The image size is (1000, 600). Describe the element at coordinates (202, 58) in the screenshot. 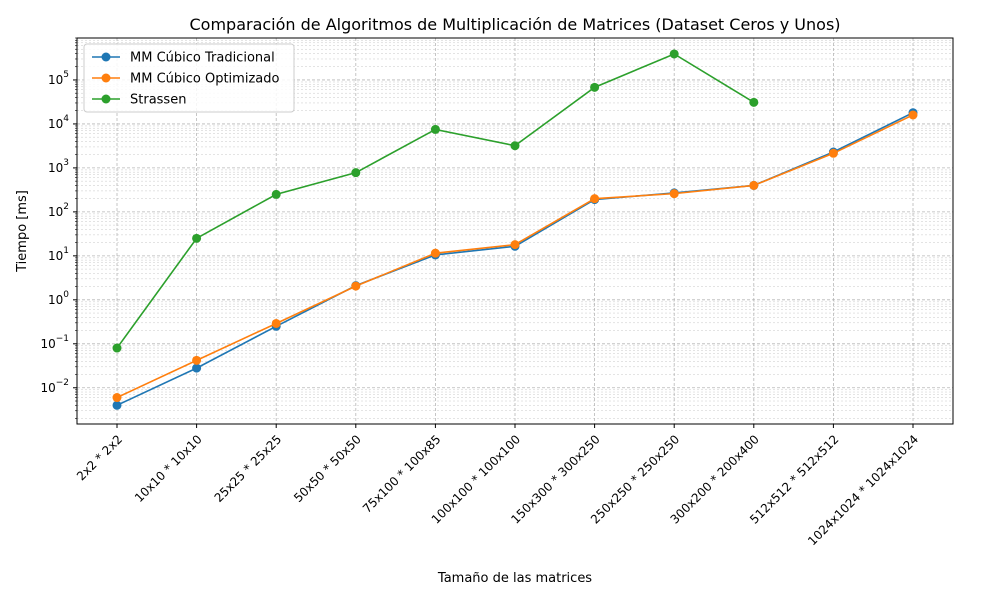

I see `legend-label: MM Cúbico Tradicional` at that location.